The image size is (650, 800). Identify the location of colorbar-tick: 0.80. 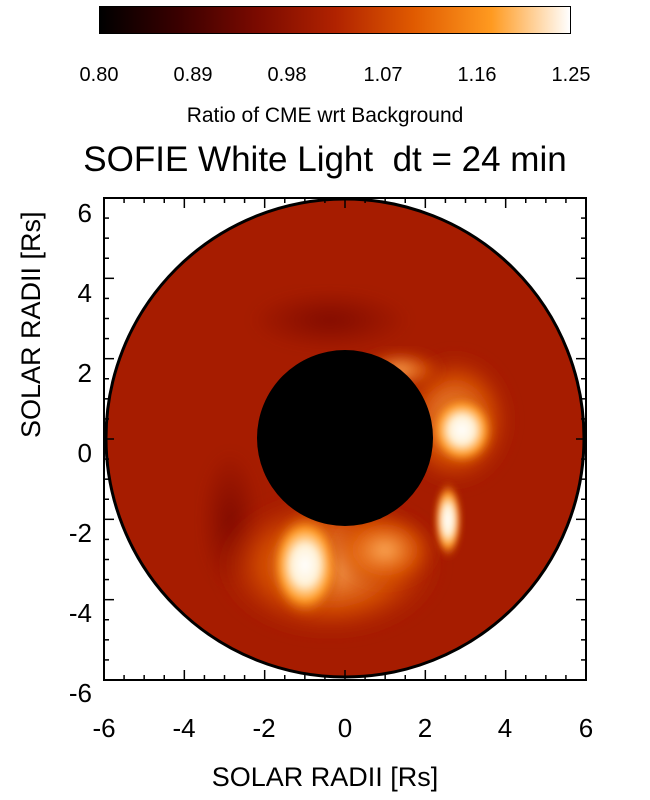
(99, 75).